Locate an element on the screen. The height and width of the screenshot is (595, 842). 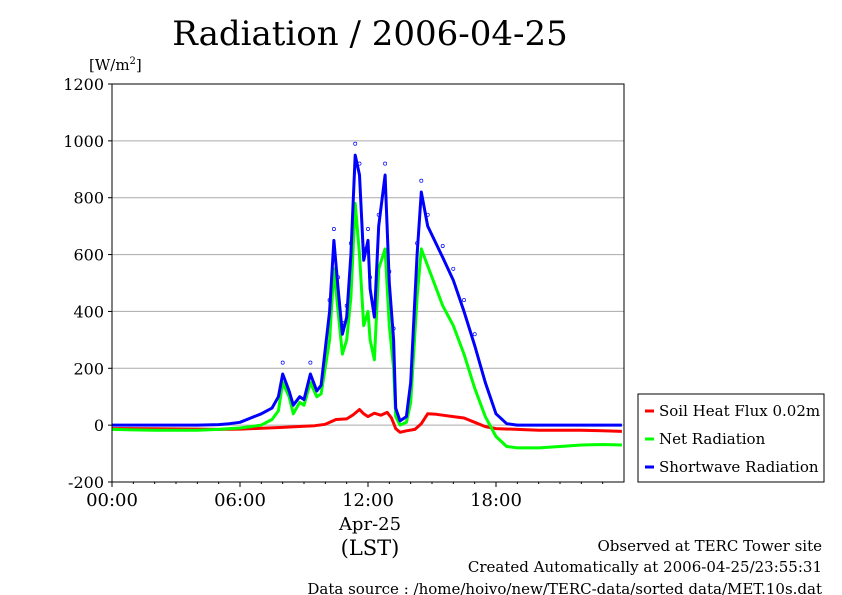
legend-label: Soil Heat Flux 0.02m is located at coordinates (739, 411).